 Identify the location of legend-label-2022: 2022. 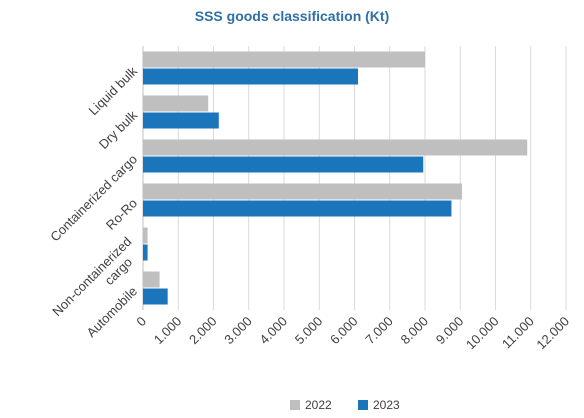
(318, 405).